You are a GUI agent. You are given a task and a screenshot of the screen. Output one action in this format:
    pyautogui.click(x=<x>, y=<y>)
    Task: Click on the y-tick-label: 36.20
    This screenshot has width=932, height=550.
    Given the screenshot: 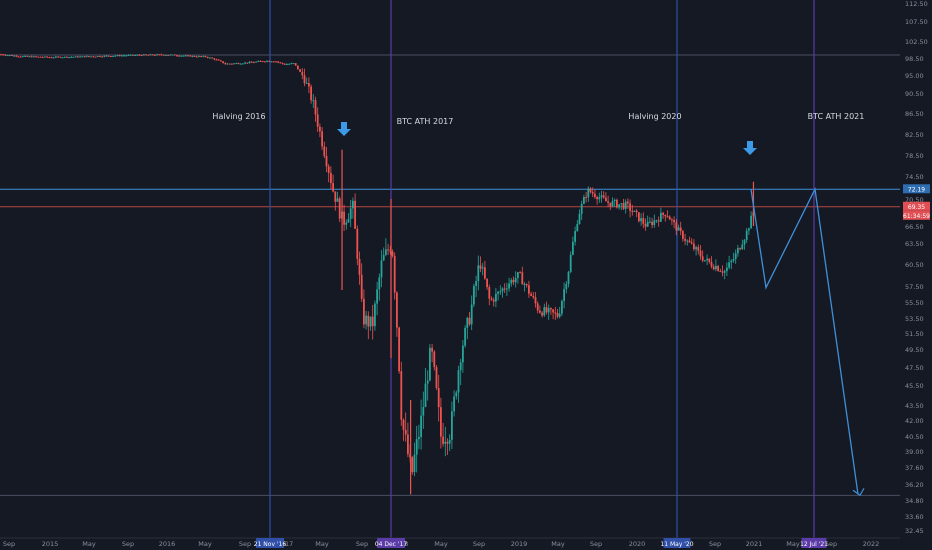 What is the action you would take?
    pyautogui.click(x=914, y=485)
    